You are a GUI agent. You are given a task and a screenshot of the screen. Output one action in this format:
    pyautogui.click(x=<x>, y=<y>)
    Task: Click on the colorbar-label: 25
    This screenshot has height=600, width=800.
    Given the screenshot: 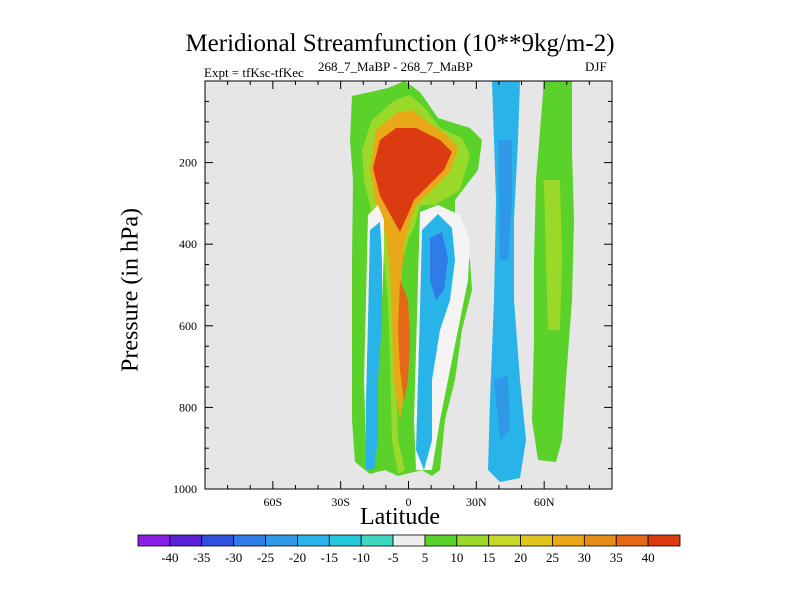 What is the action you would take?
    pyautogui.click(x=552, y=557)
    